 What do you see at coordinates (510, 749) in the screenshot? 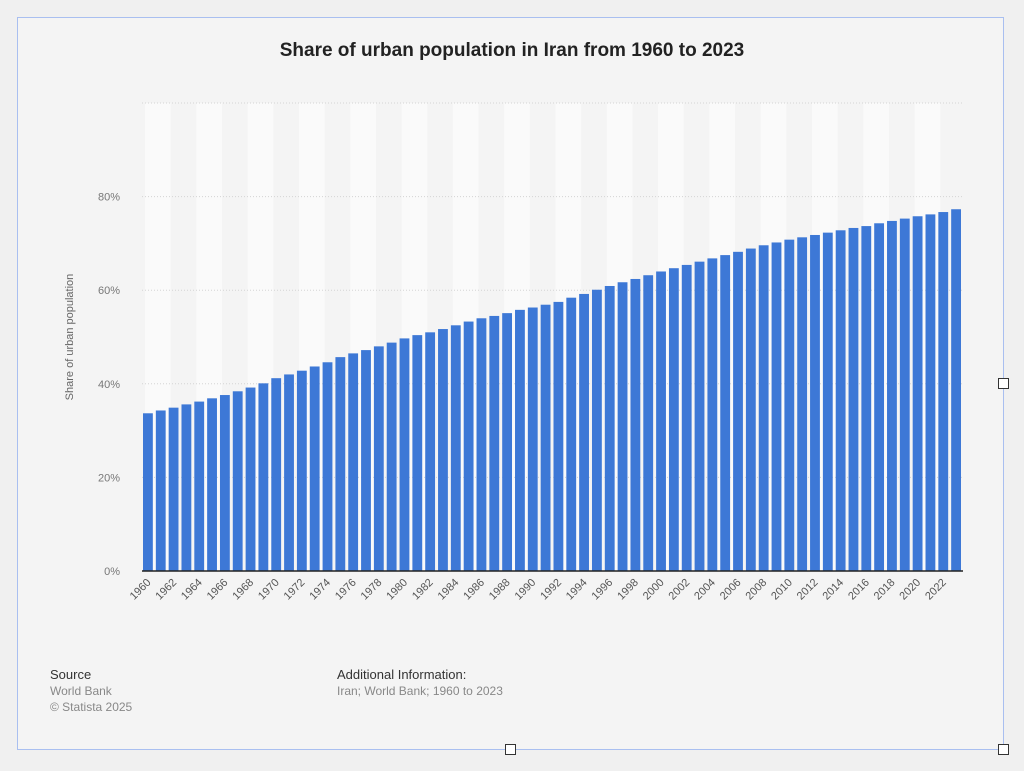
I see `resize-handle-bottom` at bounding box center [510, 749].